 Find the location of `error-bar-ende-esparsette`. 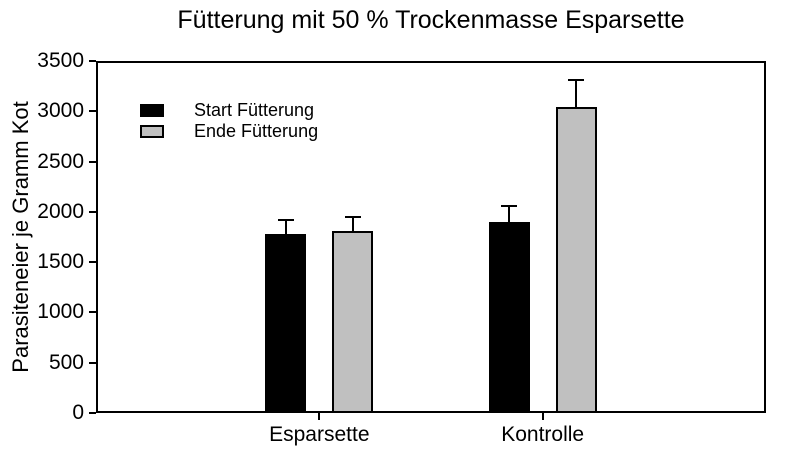

error-bar-ende-esparsette is located at coordinates (352, 224).